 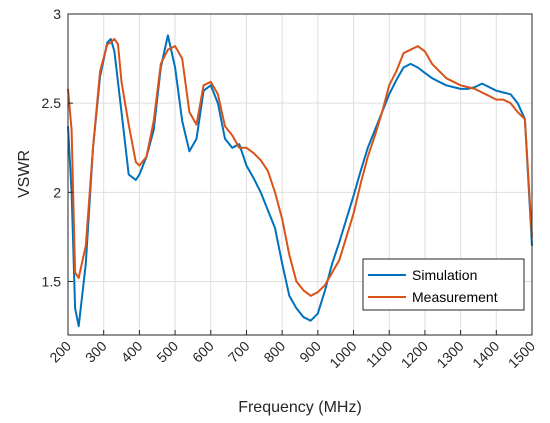 What do you see at coordinates (239, 352) in the screenshot?
I see `x-tick-label: 700` at bounding box center [239, 352].